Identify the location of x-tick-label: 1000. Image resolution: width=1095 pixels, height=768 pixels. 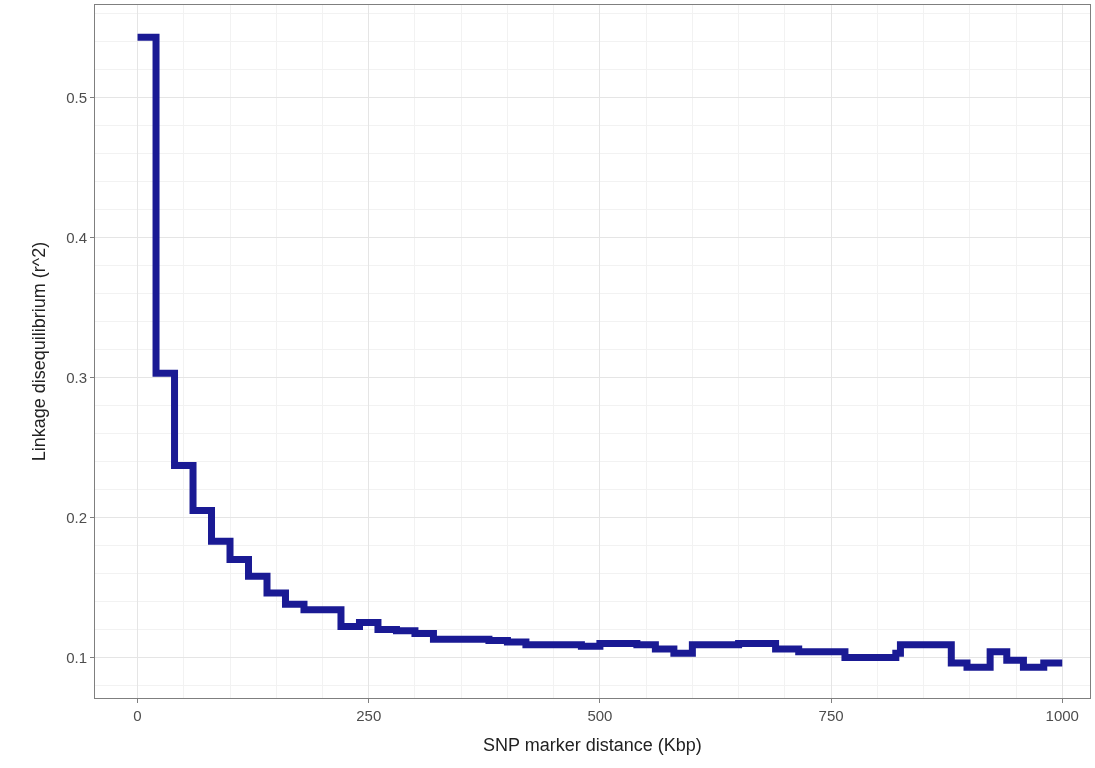
(1062, 715).